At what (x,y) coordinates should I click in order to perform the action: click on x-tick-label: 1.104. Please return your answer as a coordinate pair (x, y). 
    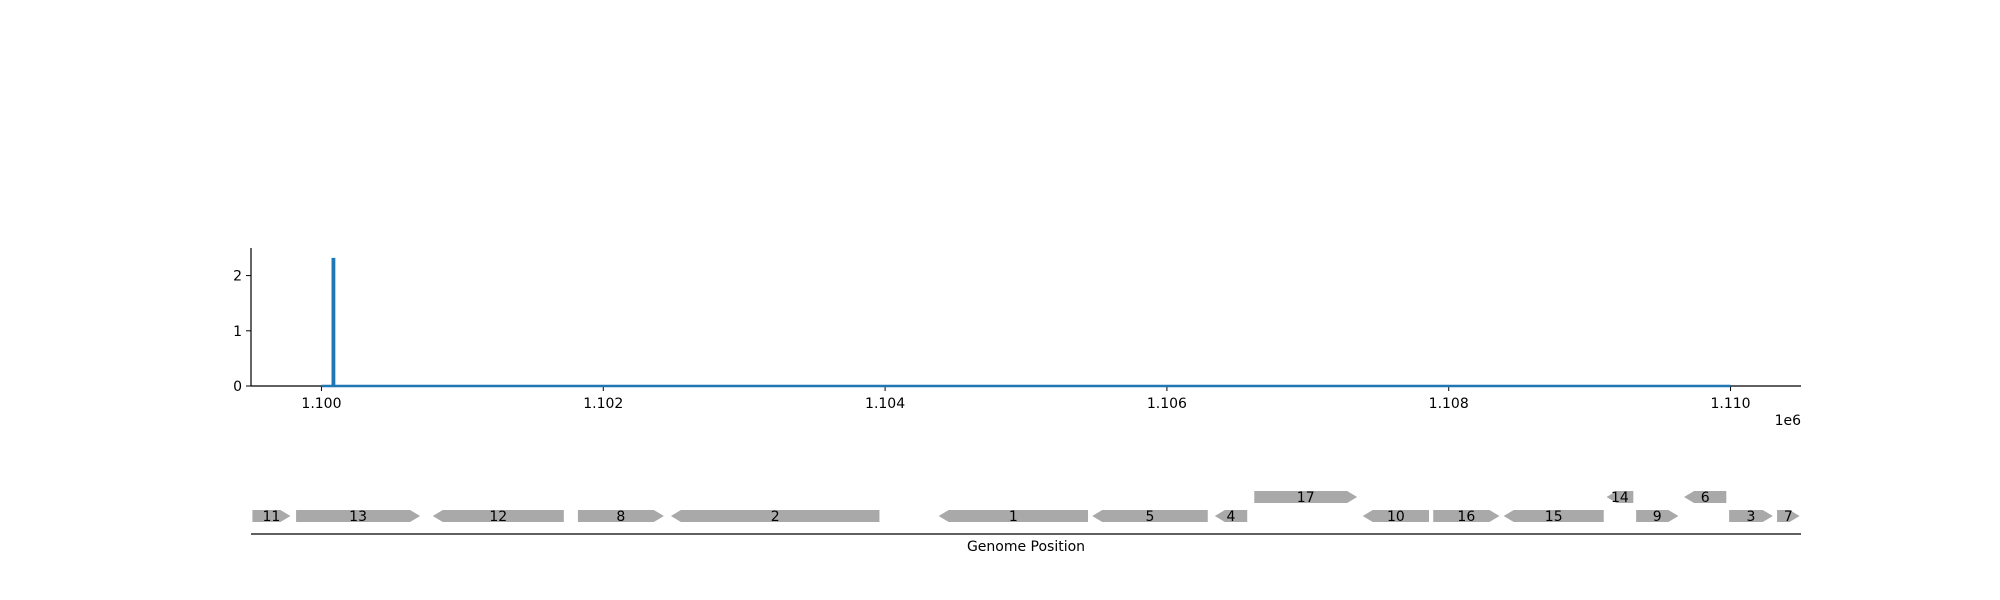
    Looking at the image, I should click on (885, 404).